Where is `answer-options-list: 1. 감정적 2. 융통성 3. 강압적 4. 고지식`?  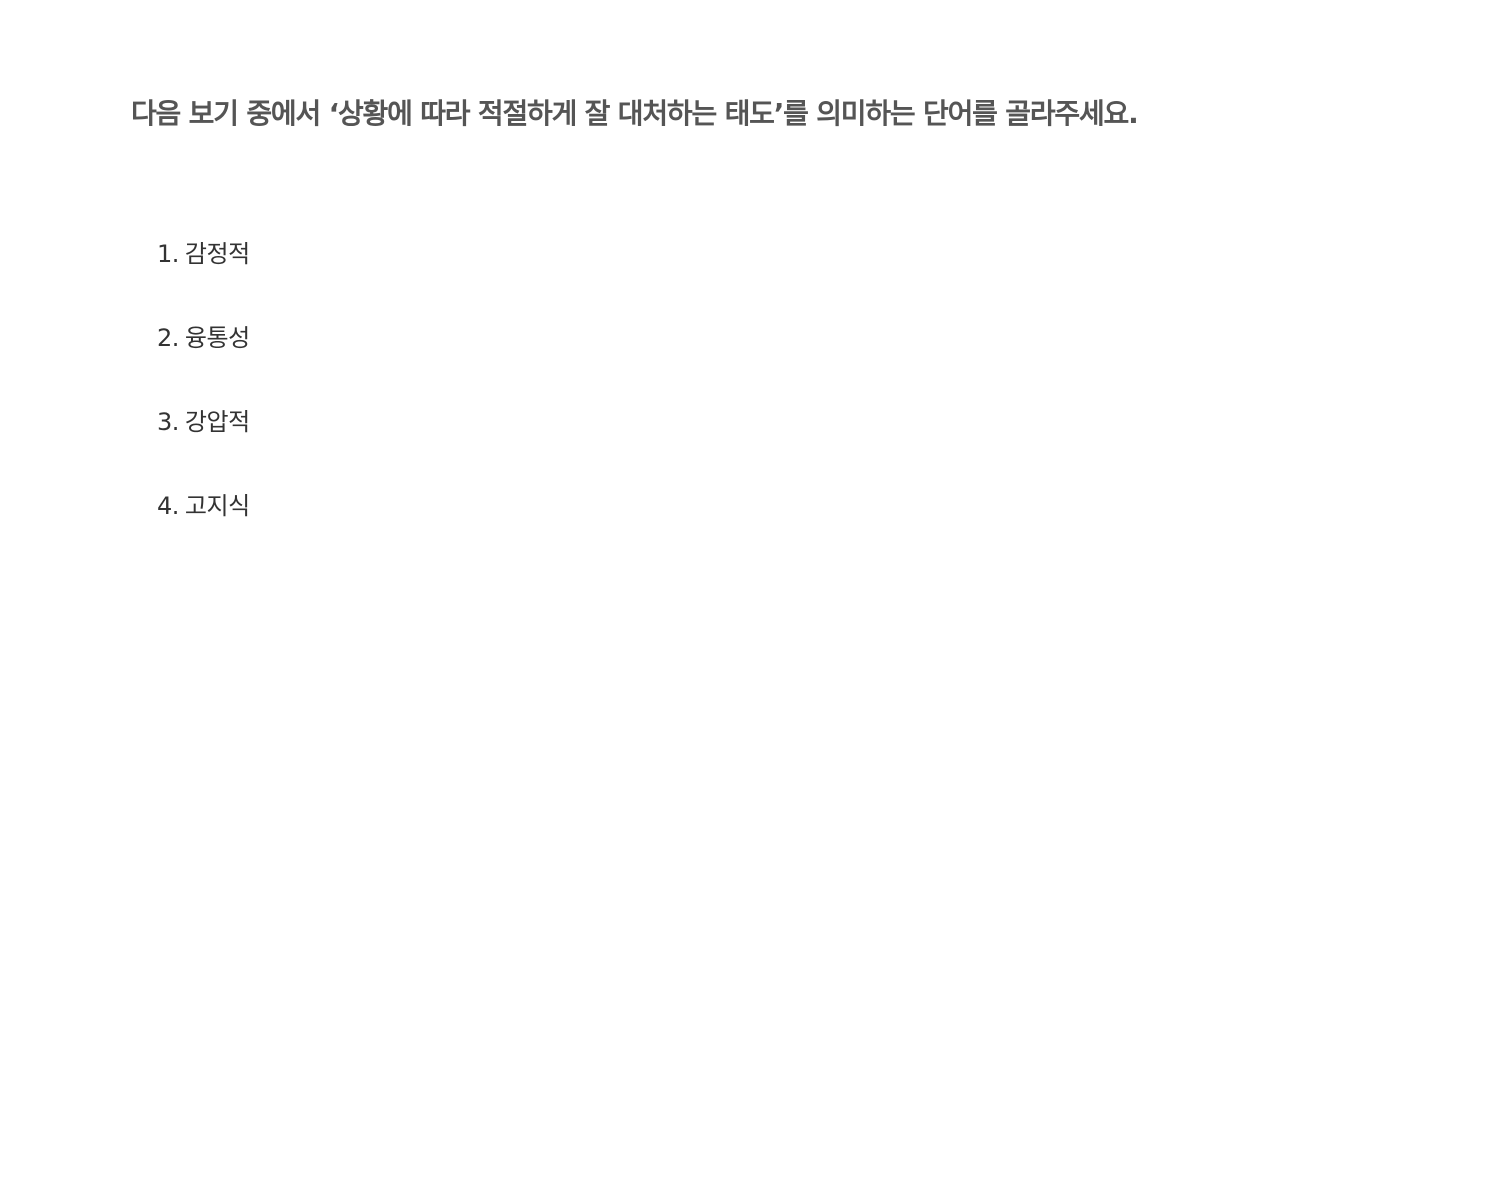 answer-options-list: 1. 감정적 2. 융통성 3. 강압적 4. 고지식 is located at coordinates (203, 401).